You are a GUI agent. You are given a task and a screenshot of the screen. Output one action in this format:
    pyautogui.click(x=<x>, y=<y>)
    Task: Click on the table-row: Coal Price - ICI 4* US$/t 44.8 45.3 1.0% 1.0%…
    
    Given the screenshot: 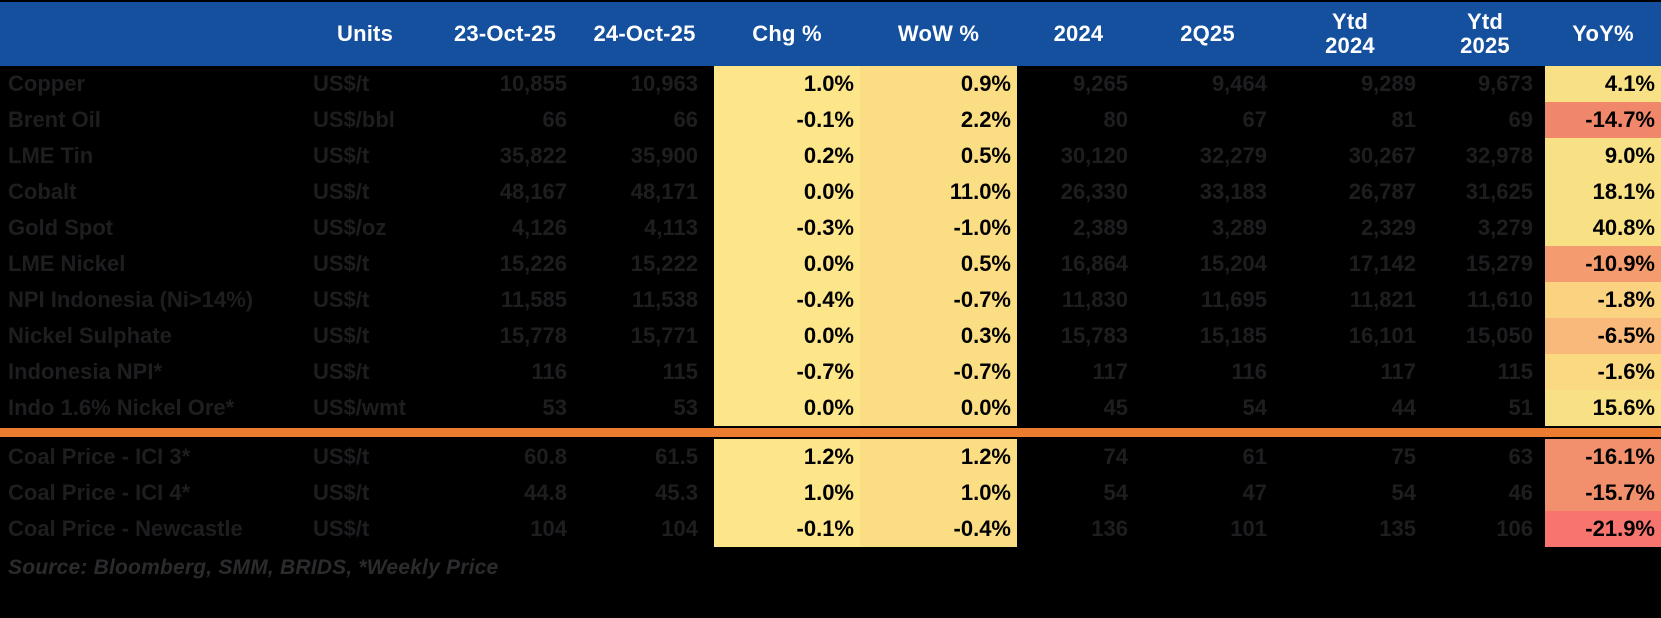 What is the action you would take?
    pyautogui.click(x=830, y=493)
    